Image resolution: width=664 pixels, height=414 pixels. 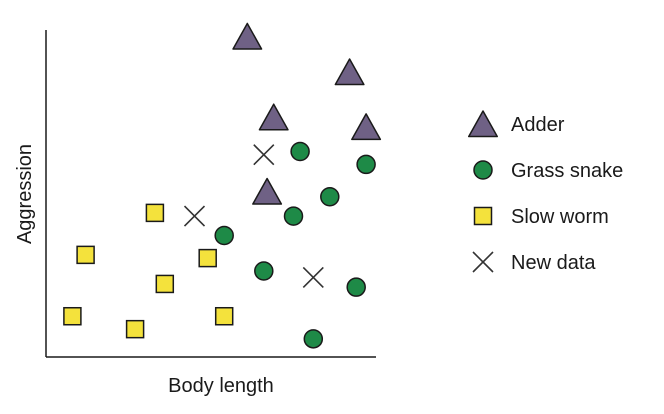 I want to click on legend-adder-marker, so click(x=483, y=124).